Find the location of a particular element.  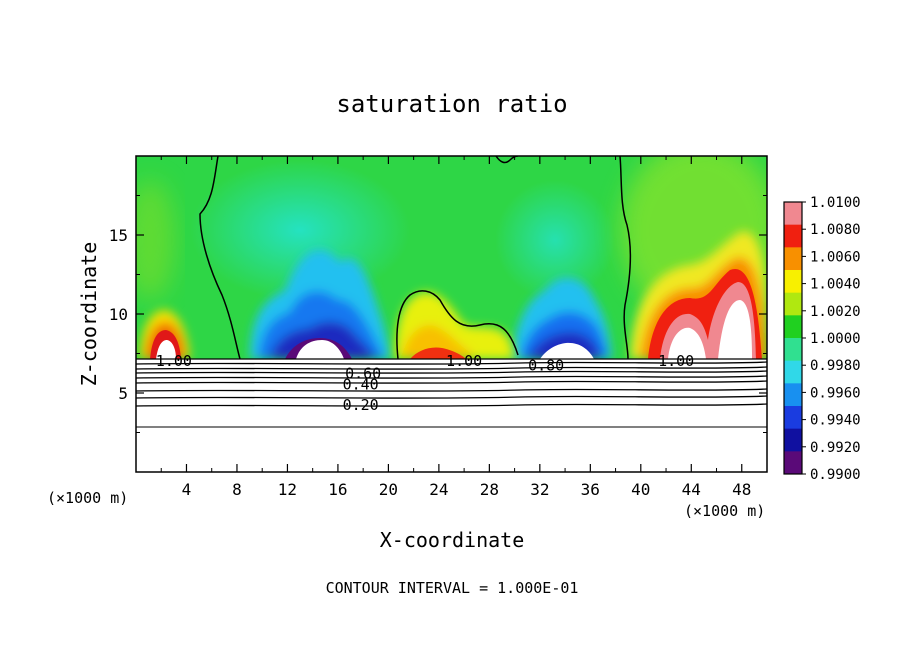

x-tick-label: 36 is located at coordinates (590, 489).